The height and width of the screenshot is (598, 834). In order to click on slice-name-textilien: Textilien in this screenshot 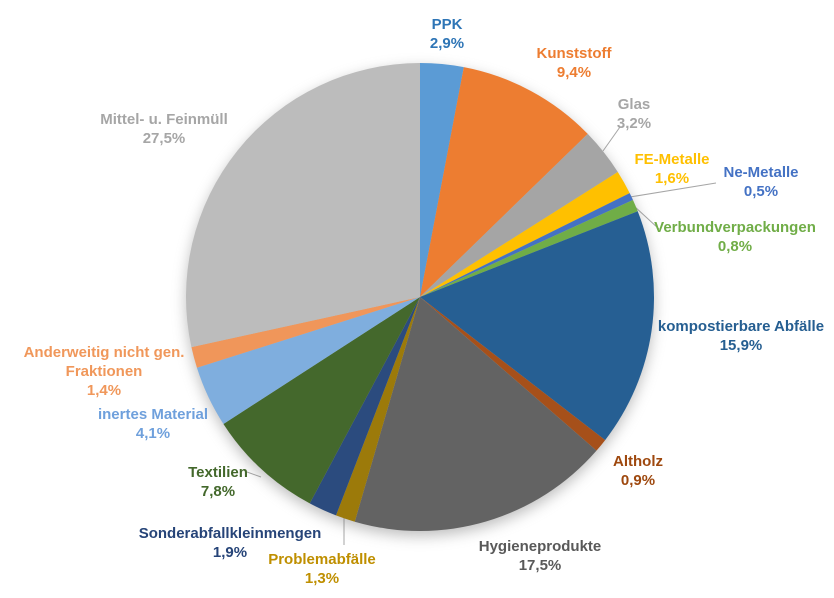, I will do `click(218, 472)`.